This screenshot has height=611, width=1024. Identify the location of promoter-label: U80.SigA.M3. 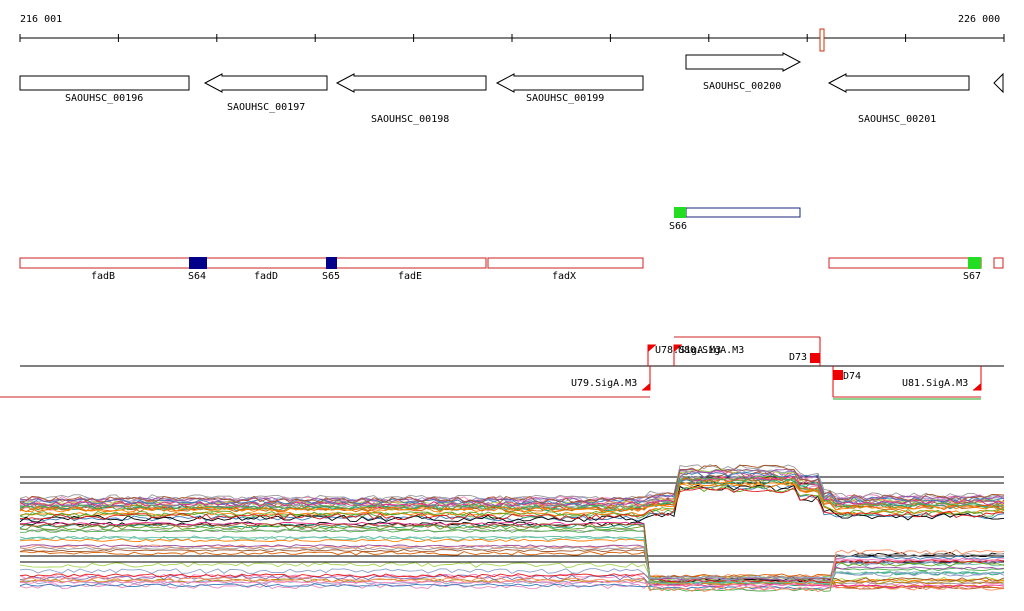
(711, 350).